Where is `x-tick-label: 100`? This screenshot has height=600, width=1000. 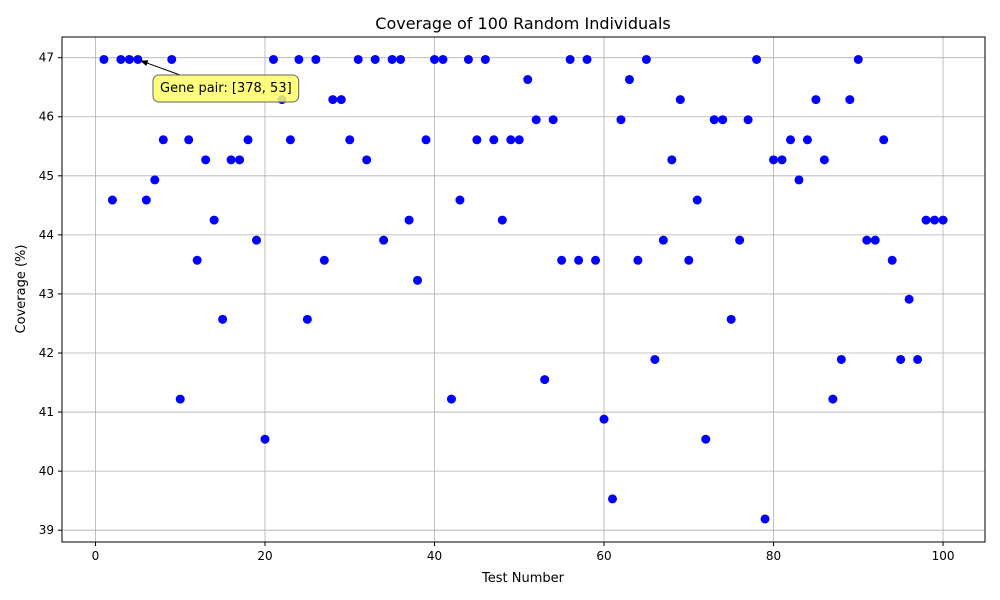 x-tick-label: 100 is located at coordinates (943, 556).